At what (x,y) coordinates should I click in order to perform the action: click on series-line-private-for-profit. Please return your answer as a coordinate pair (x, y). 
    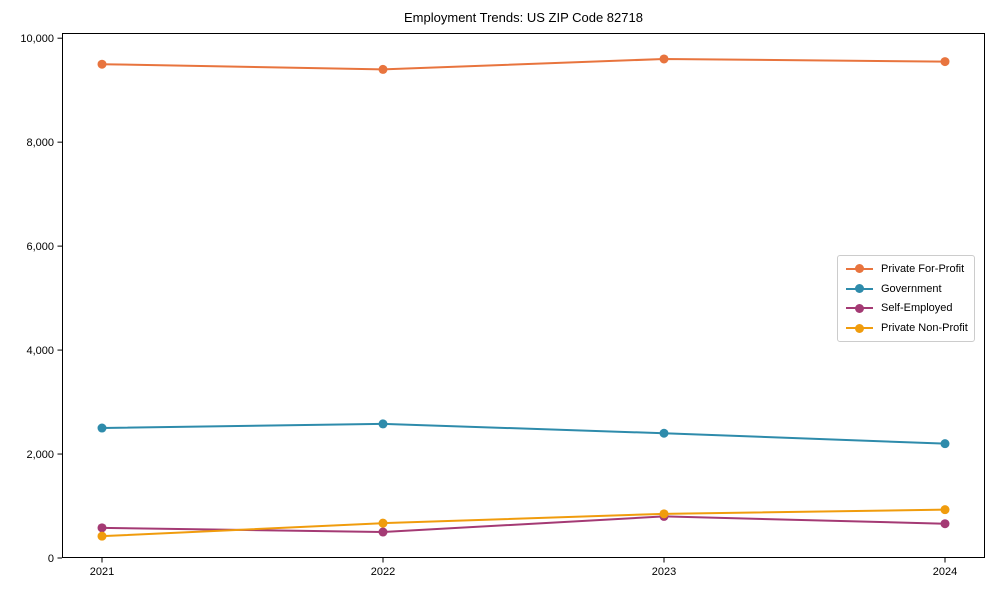
    Looking at the image, I should click on (523, 64).